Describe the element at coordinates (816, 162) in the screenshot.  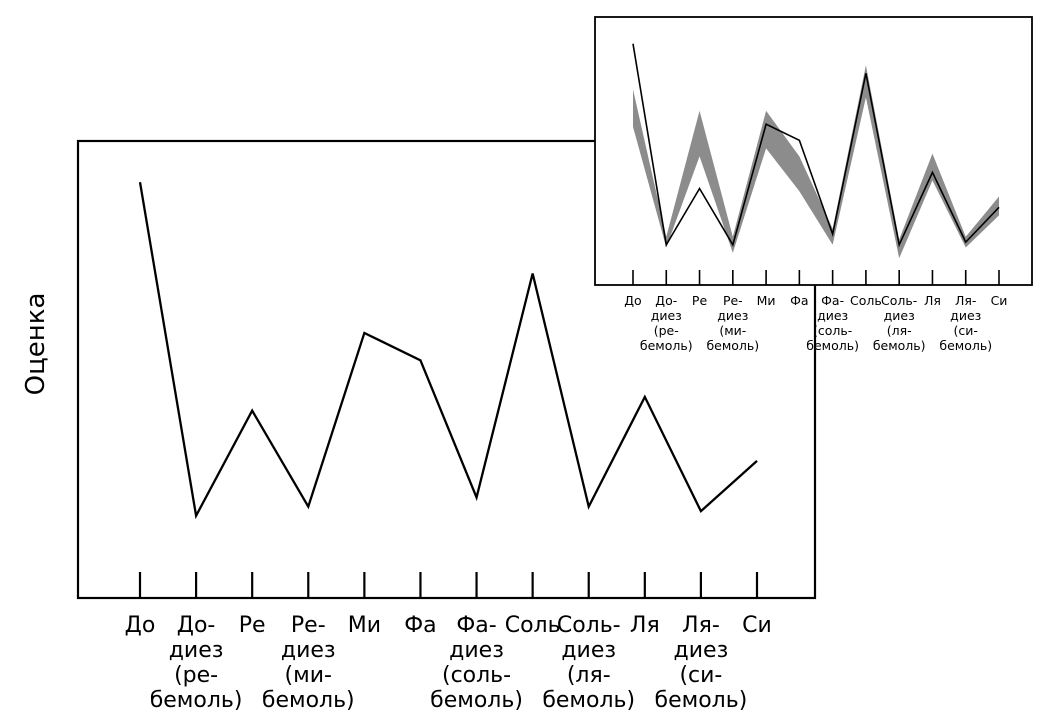
I see `range-band` at that location.